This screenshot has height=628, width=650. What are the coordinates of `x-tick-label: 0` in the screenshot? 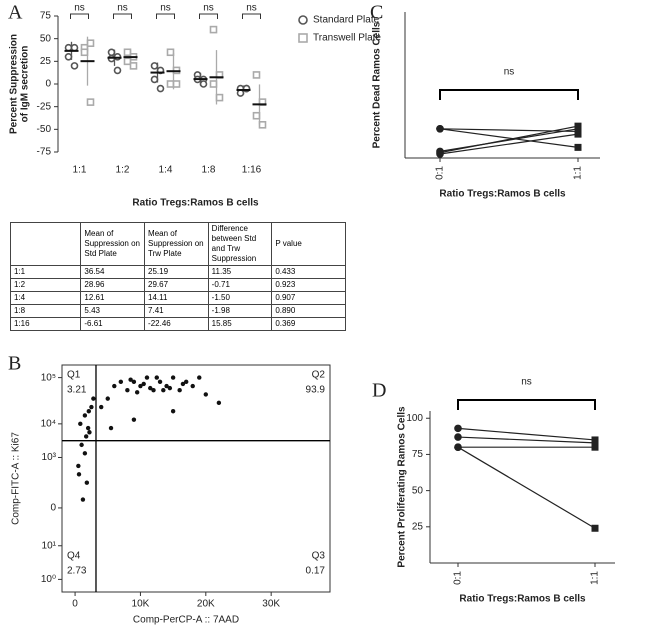 It's located at (75, 604).